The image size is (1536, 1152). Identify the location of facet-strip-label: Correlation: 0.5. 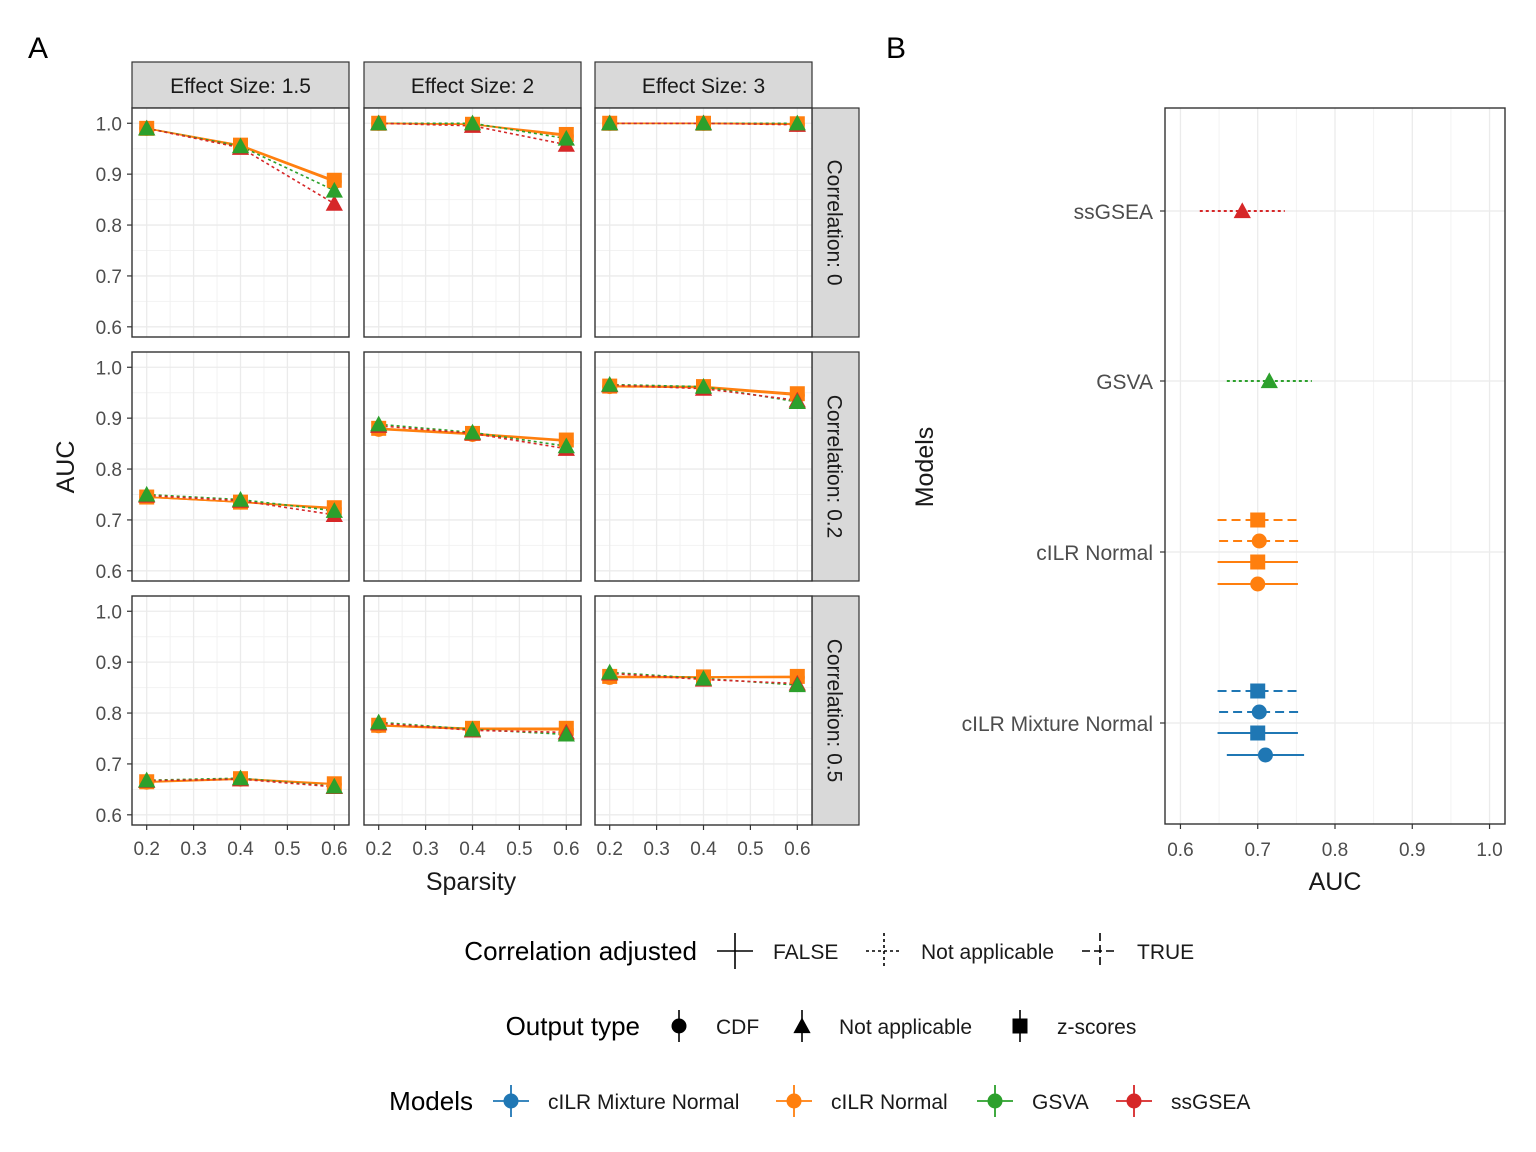
(834, 711).